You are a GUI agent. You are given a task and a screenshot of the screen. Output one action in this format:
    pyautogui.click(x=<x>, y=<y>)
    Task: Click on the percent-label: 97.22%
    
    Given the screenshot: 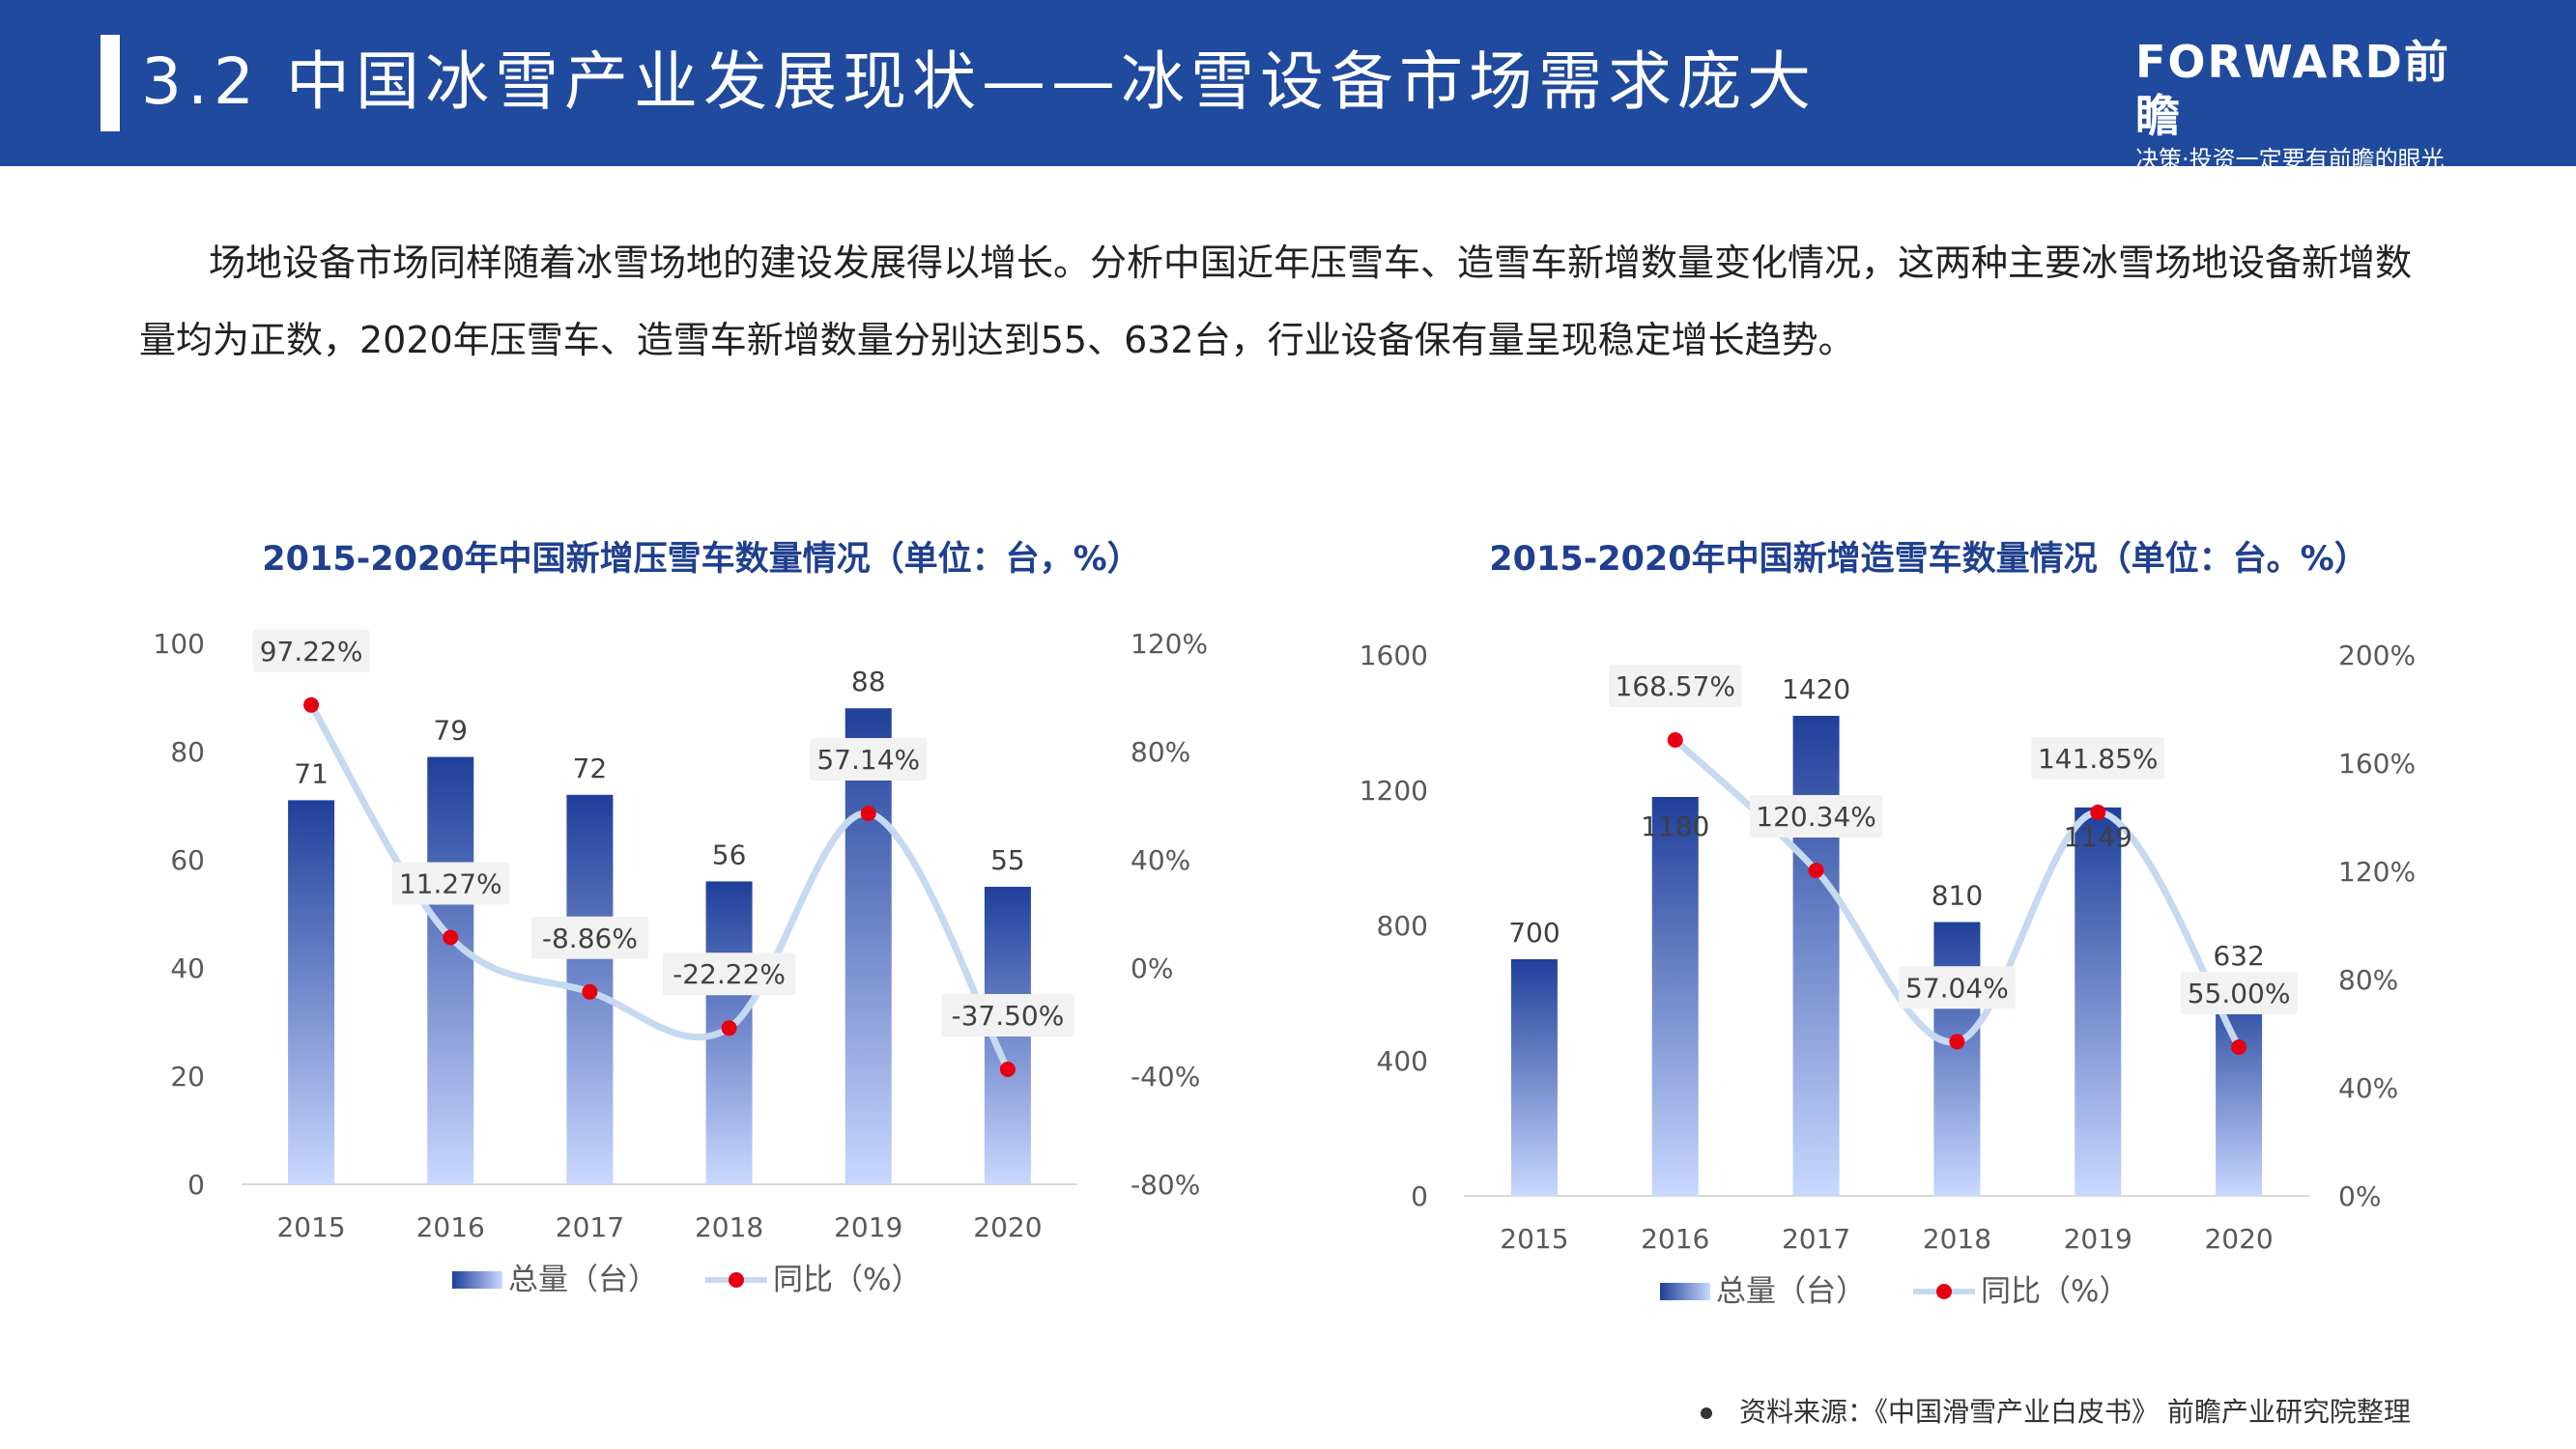 What is the action you would take?
    pyautogui.click(x=312, y=652)
    